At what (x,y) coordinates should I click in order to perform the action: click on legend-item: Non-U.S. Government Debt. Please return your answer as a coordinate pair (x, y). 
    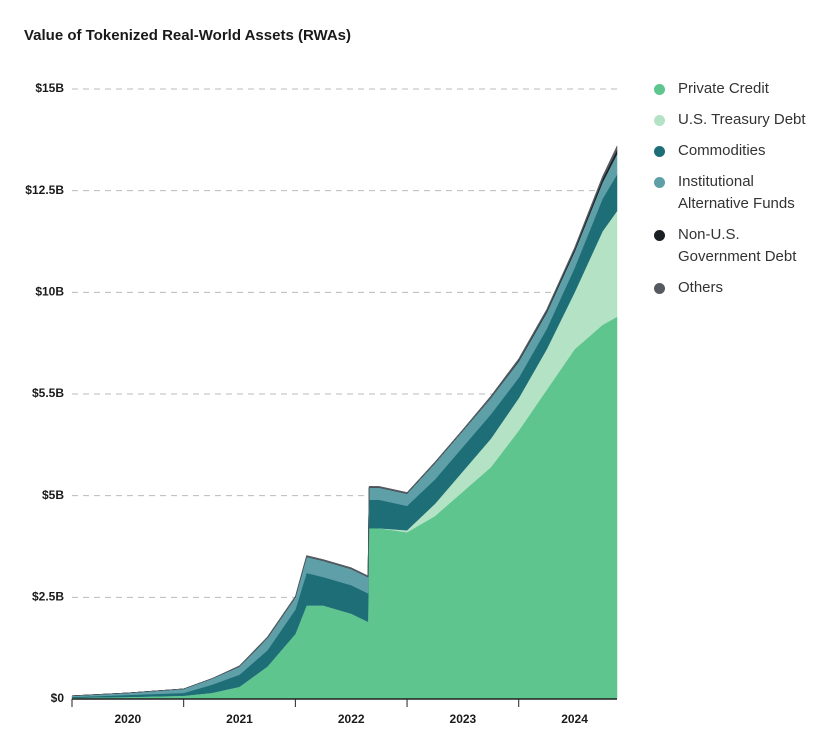
    Looking at the image, I should click on (734, 246).